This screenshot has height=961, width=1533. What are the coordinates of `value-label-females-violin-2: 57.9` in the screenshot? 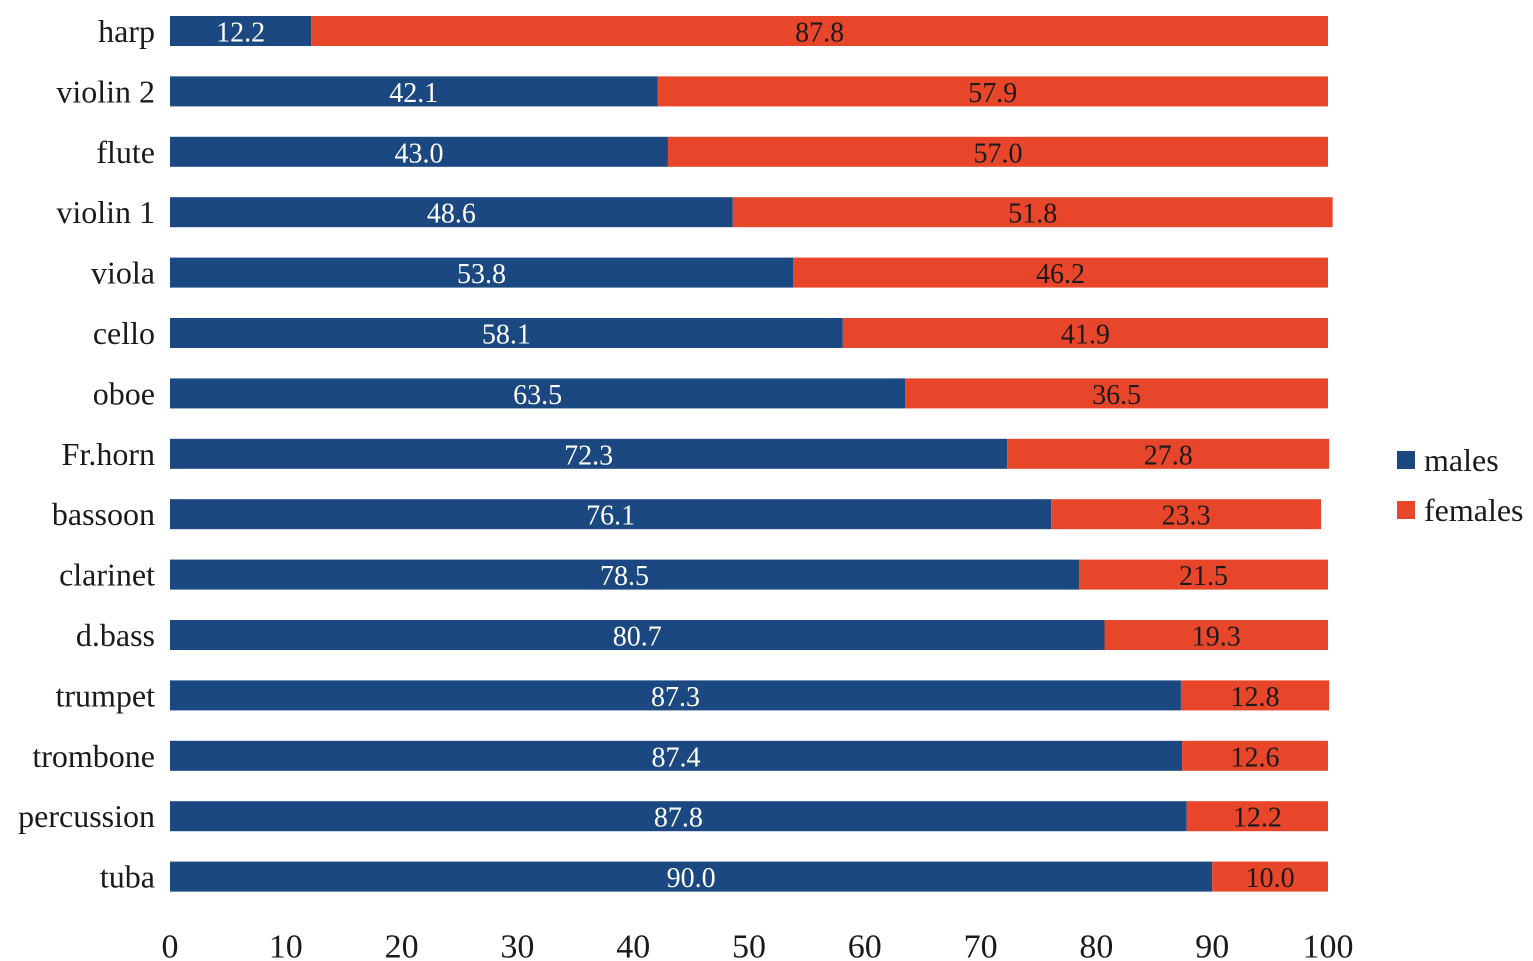 It's located at (992, 93).